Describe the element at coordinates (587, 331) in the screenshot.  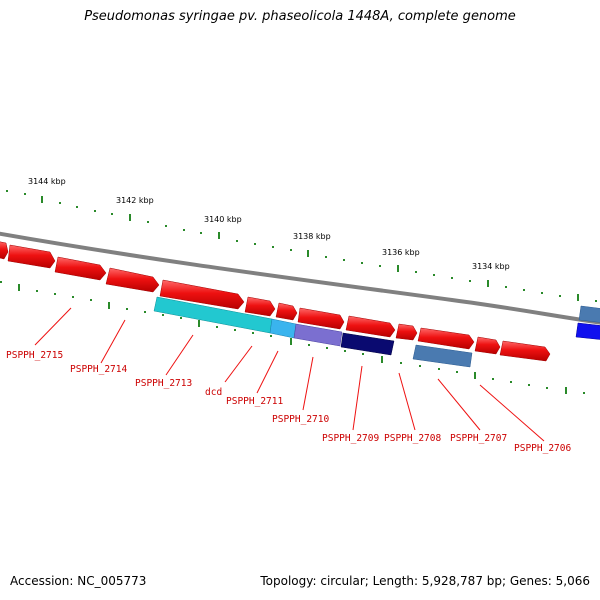
I see `gene-block-blue-edge` at that location.